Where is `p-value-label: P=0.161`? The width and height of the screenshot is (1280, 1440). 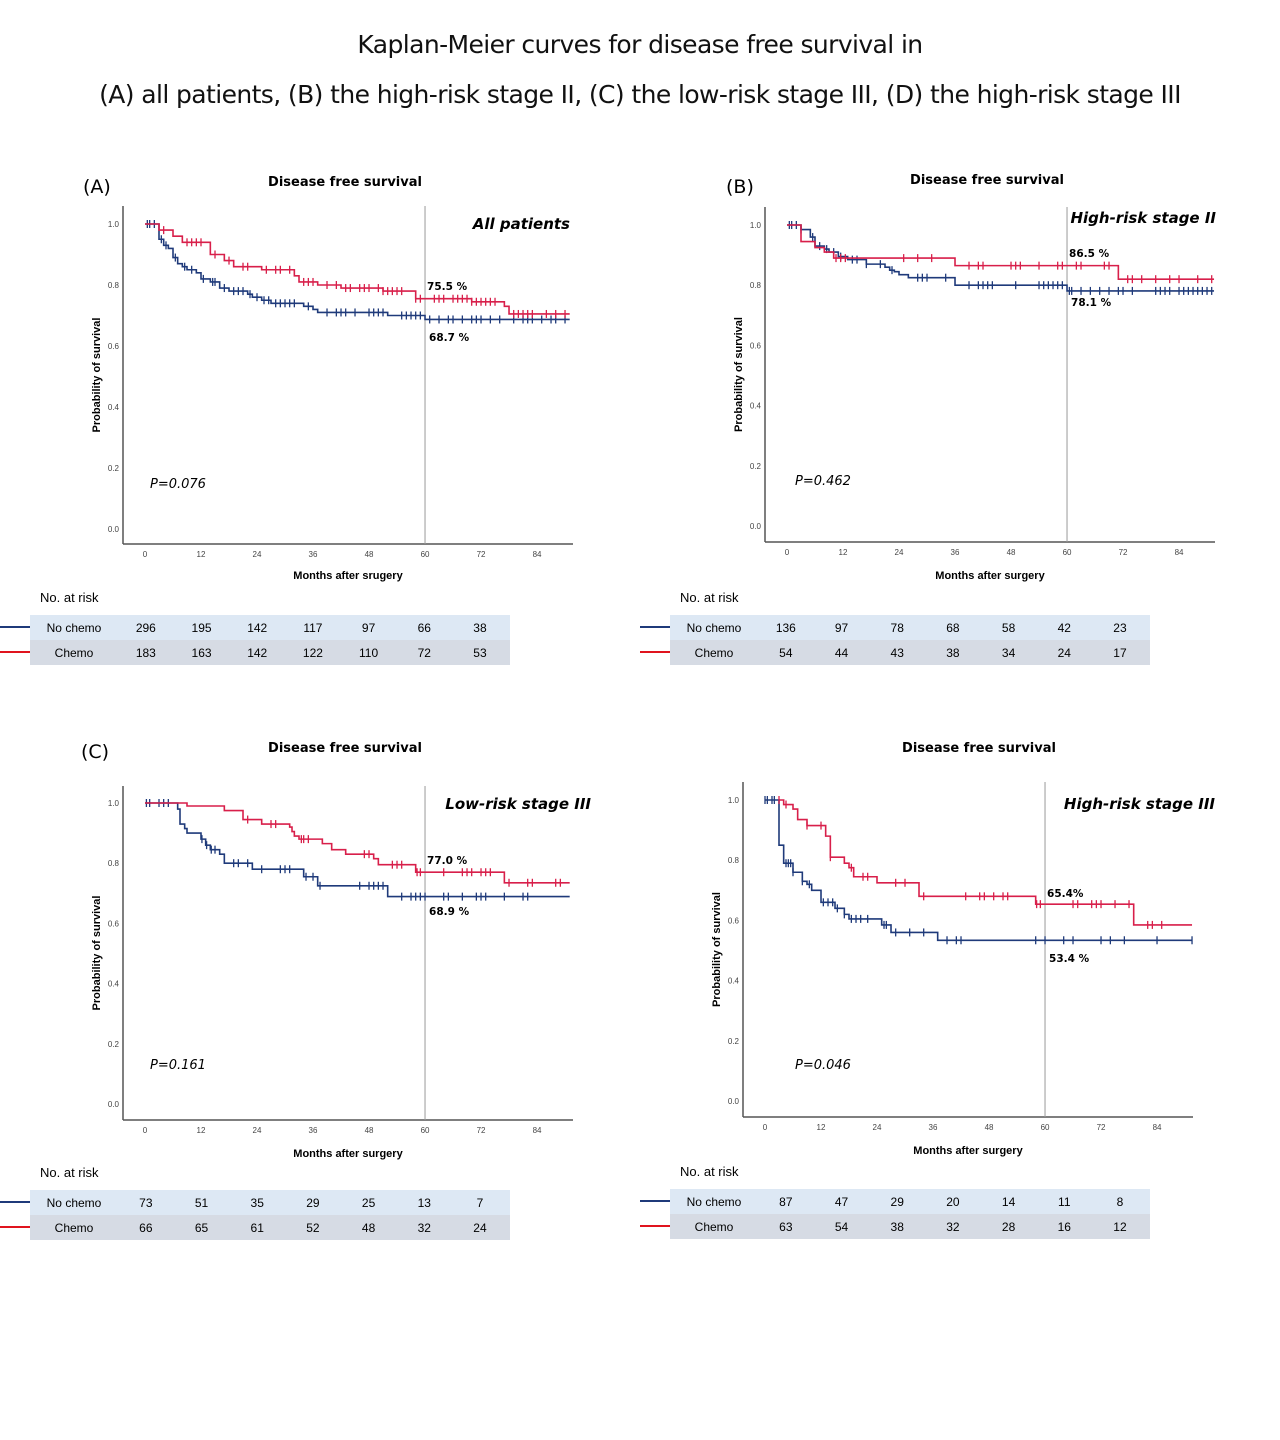 p-value-label: P=0.161 is located at coordinates (178, 1065).